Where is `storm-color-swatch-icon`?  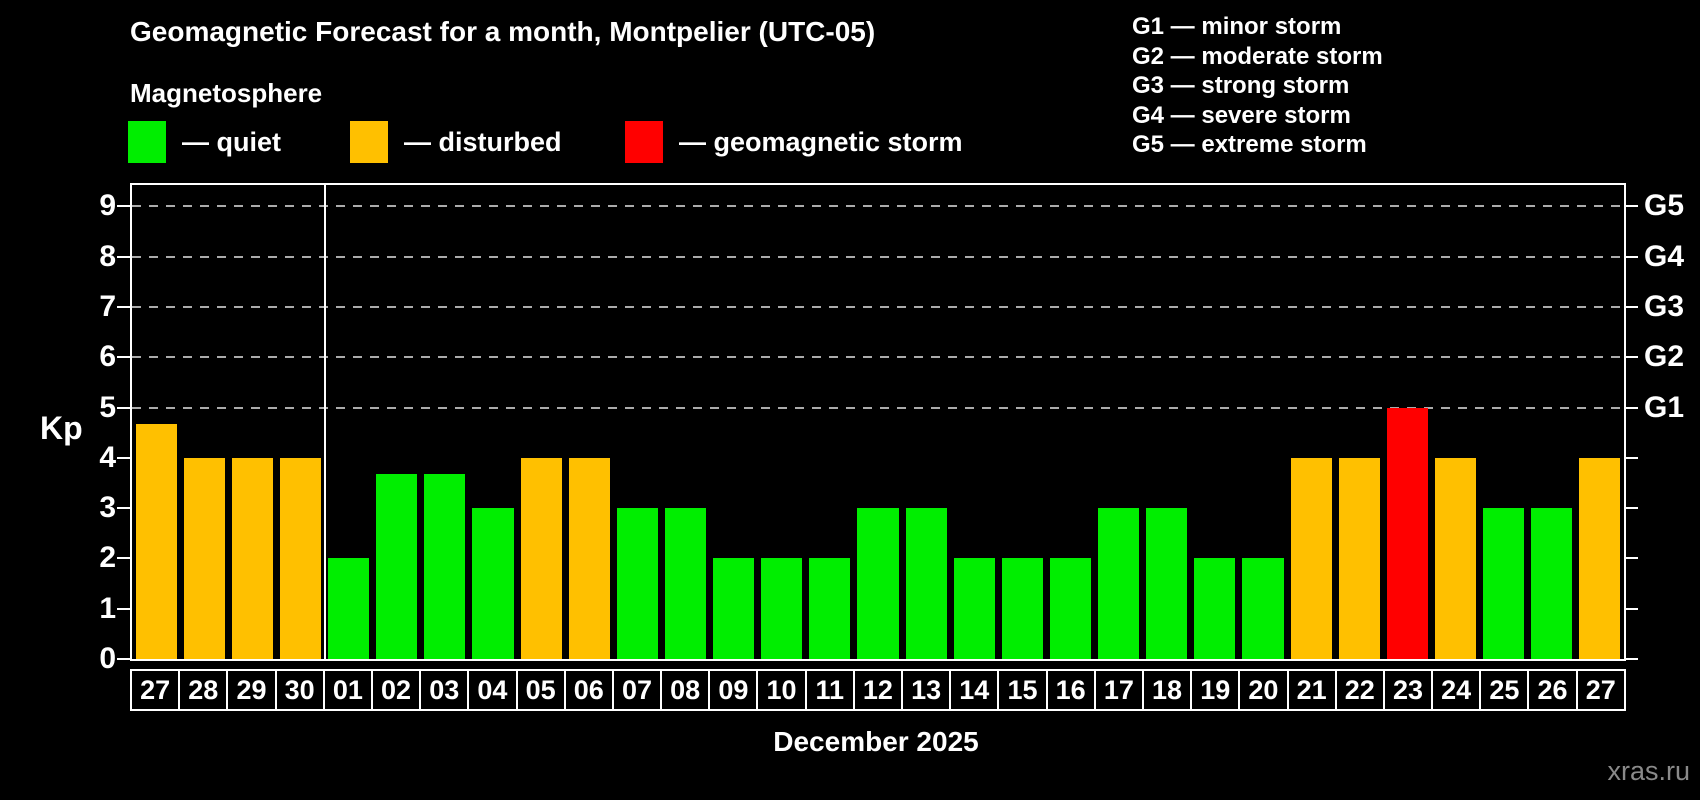
storm-color-swatch-icon is located at coordinates (644, 142).